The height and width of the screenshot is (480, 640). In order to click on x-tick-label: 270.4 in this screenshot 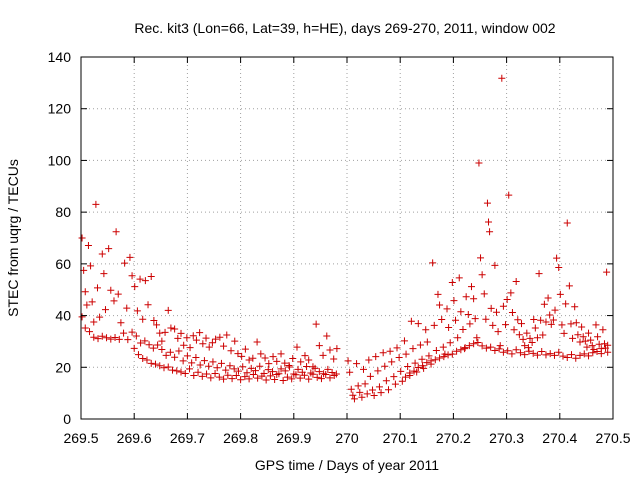, I will do `click(559, 438)`.